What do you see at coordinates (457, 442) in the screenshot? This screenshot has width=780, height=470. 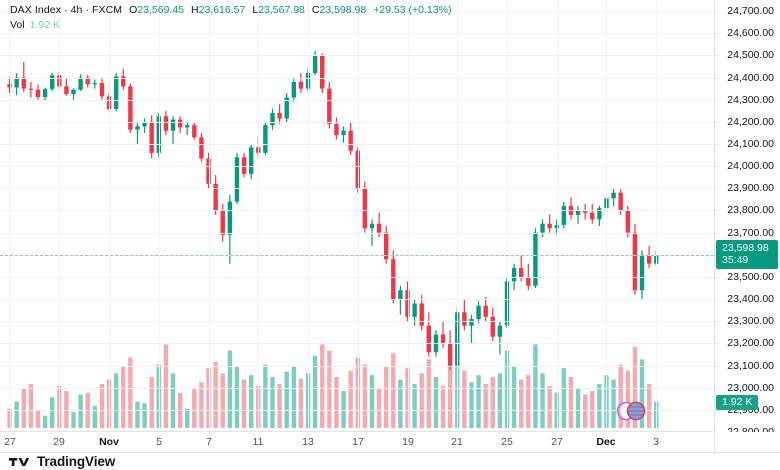 I see `time-axis-label: 21` at bounding box center [457, 442].